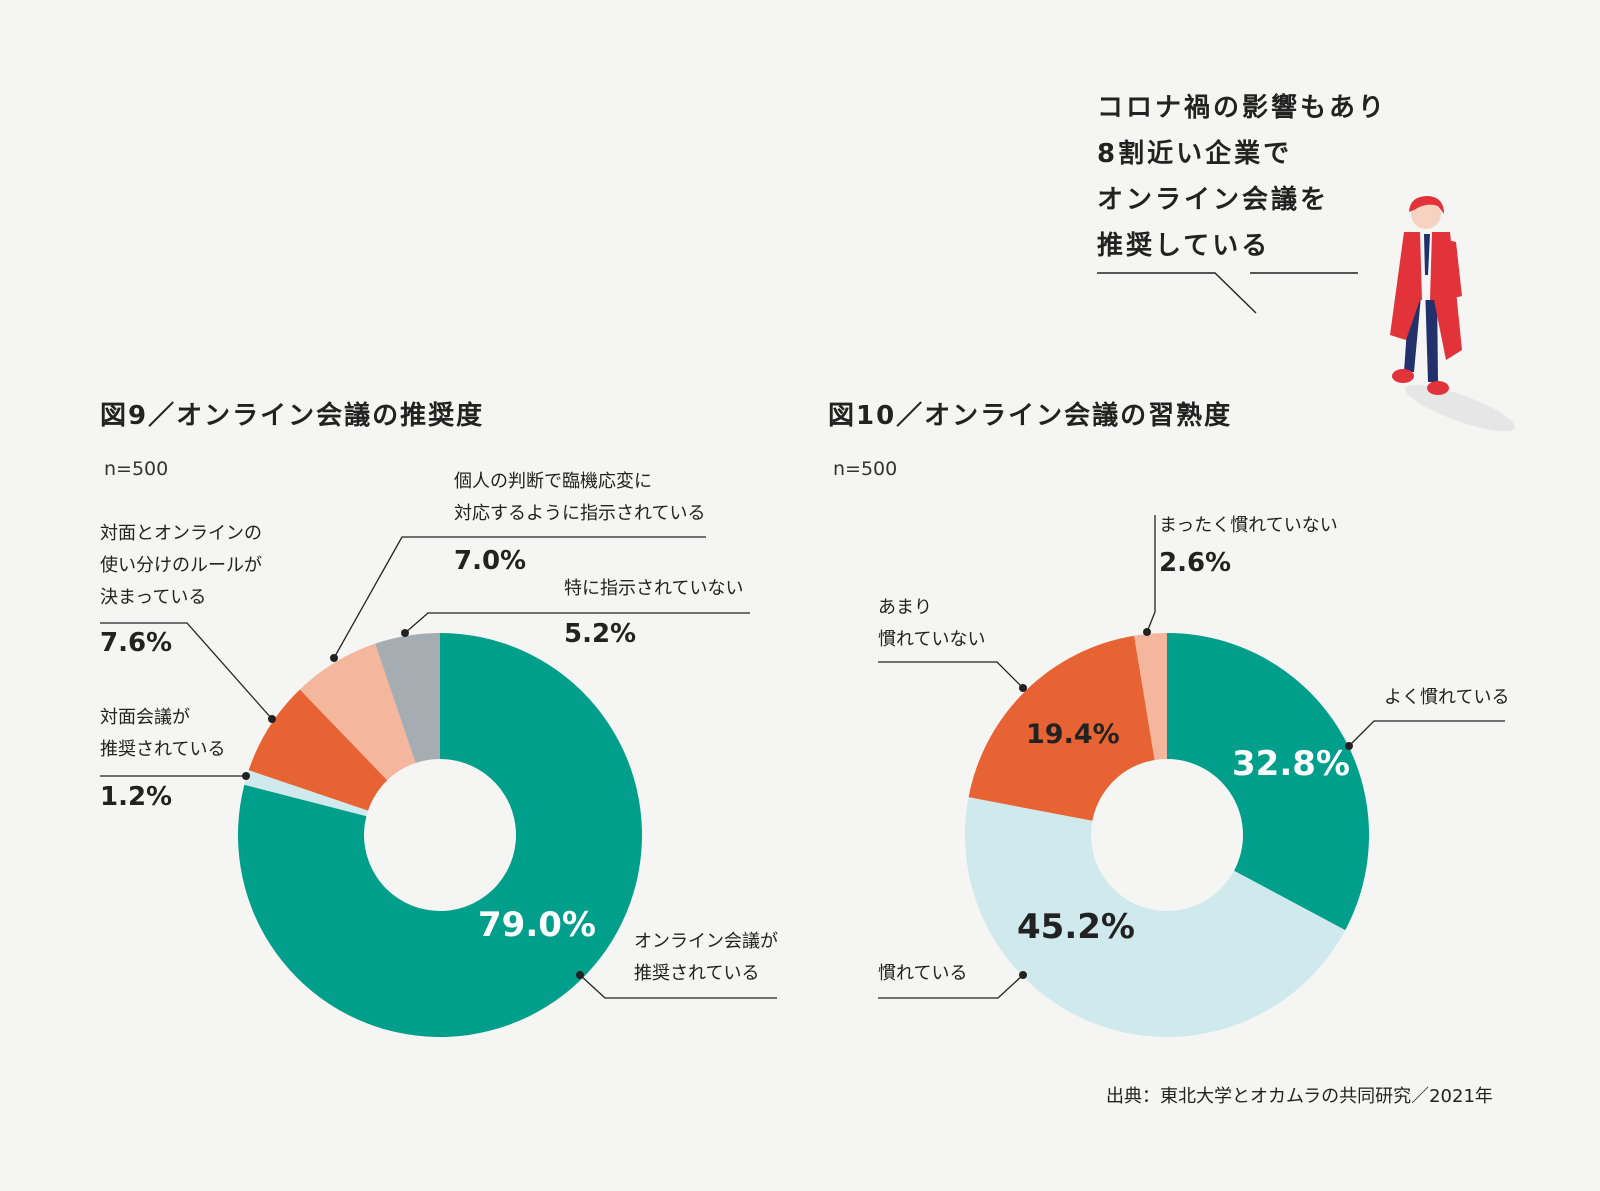  I want to click on donut-slice-notatall, so click(1150, 697).